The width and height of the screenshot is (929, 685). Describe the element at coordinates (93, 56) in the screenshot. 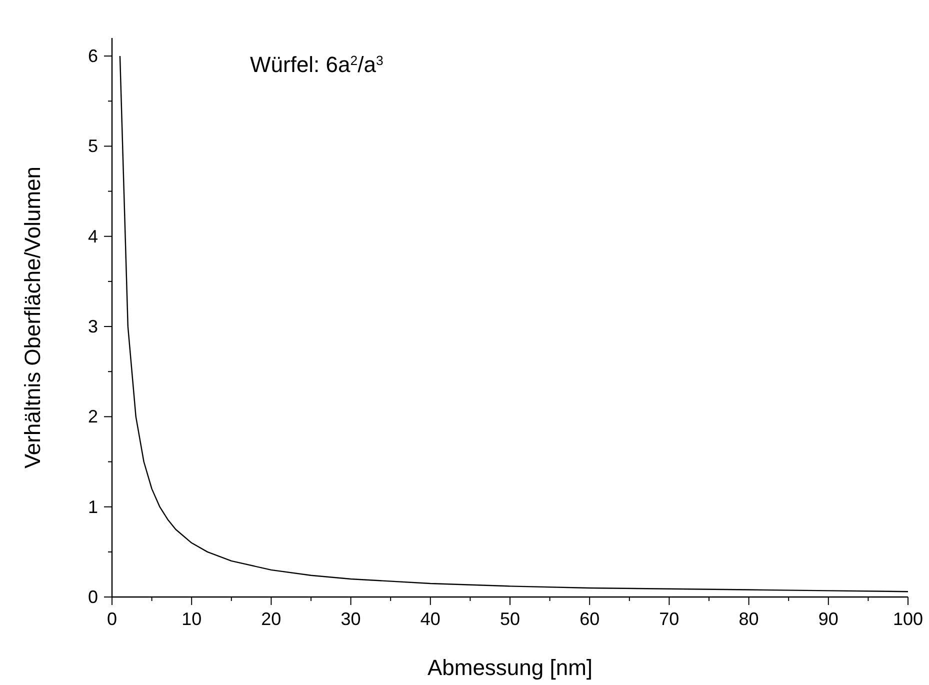

I see `y-tick-label: 6` at that location.